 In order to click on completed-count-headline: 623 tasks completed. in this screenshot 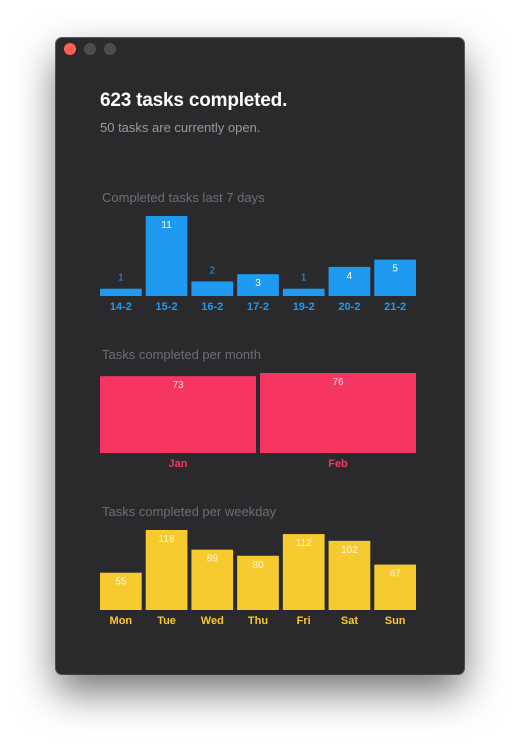, I will do `click(194, 100)`.